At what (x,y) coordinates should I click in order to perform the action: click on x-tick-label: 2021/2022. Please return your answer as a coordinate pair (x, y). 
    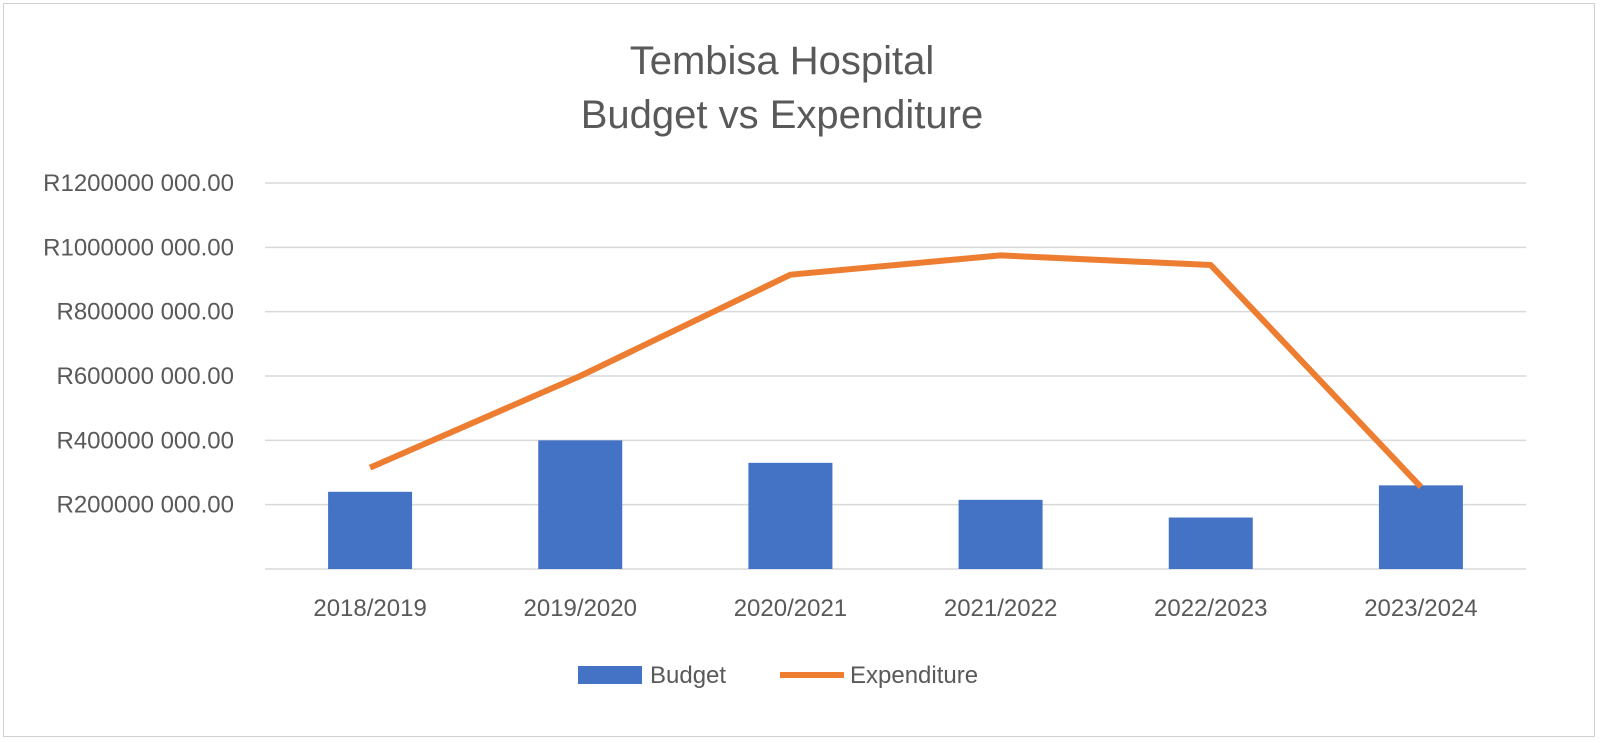
    Looking at the image, I should click on (1000, 608).